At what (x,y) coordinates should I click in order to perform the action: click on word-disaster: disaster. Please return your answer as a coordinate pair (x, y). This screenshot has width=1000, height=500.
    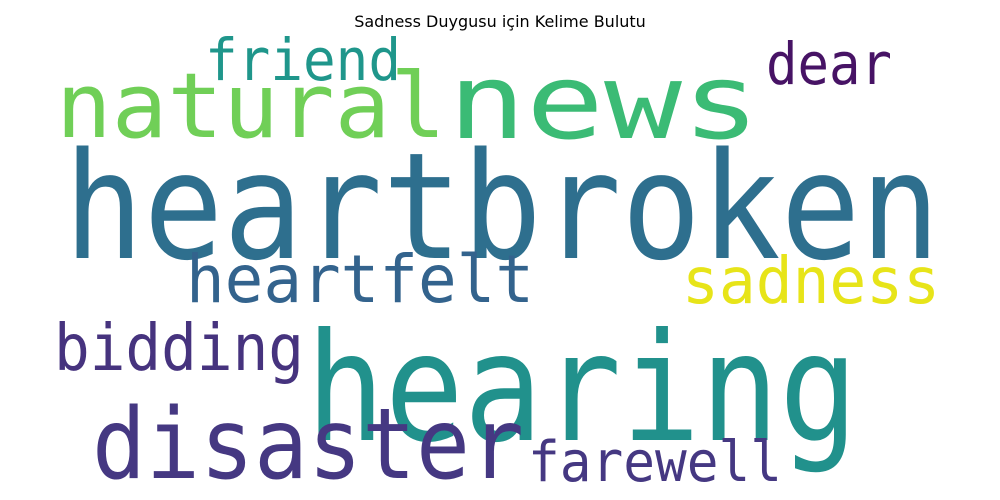
    Looking at the image, I should click on (308, 444).